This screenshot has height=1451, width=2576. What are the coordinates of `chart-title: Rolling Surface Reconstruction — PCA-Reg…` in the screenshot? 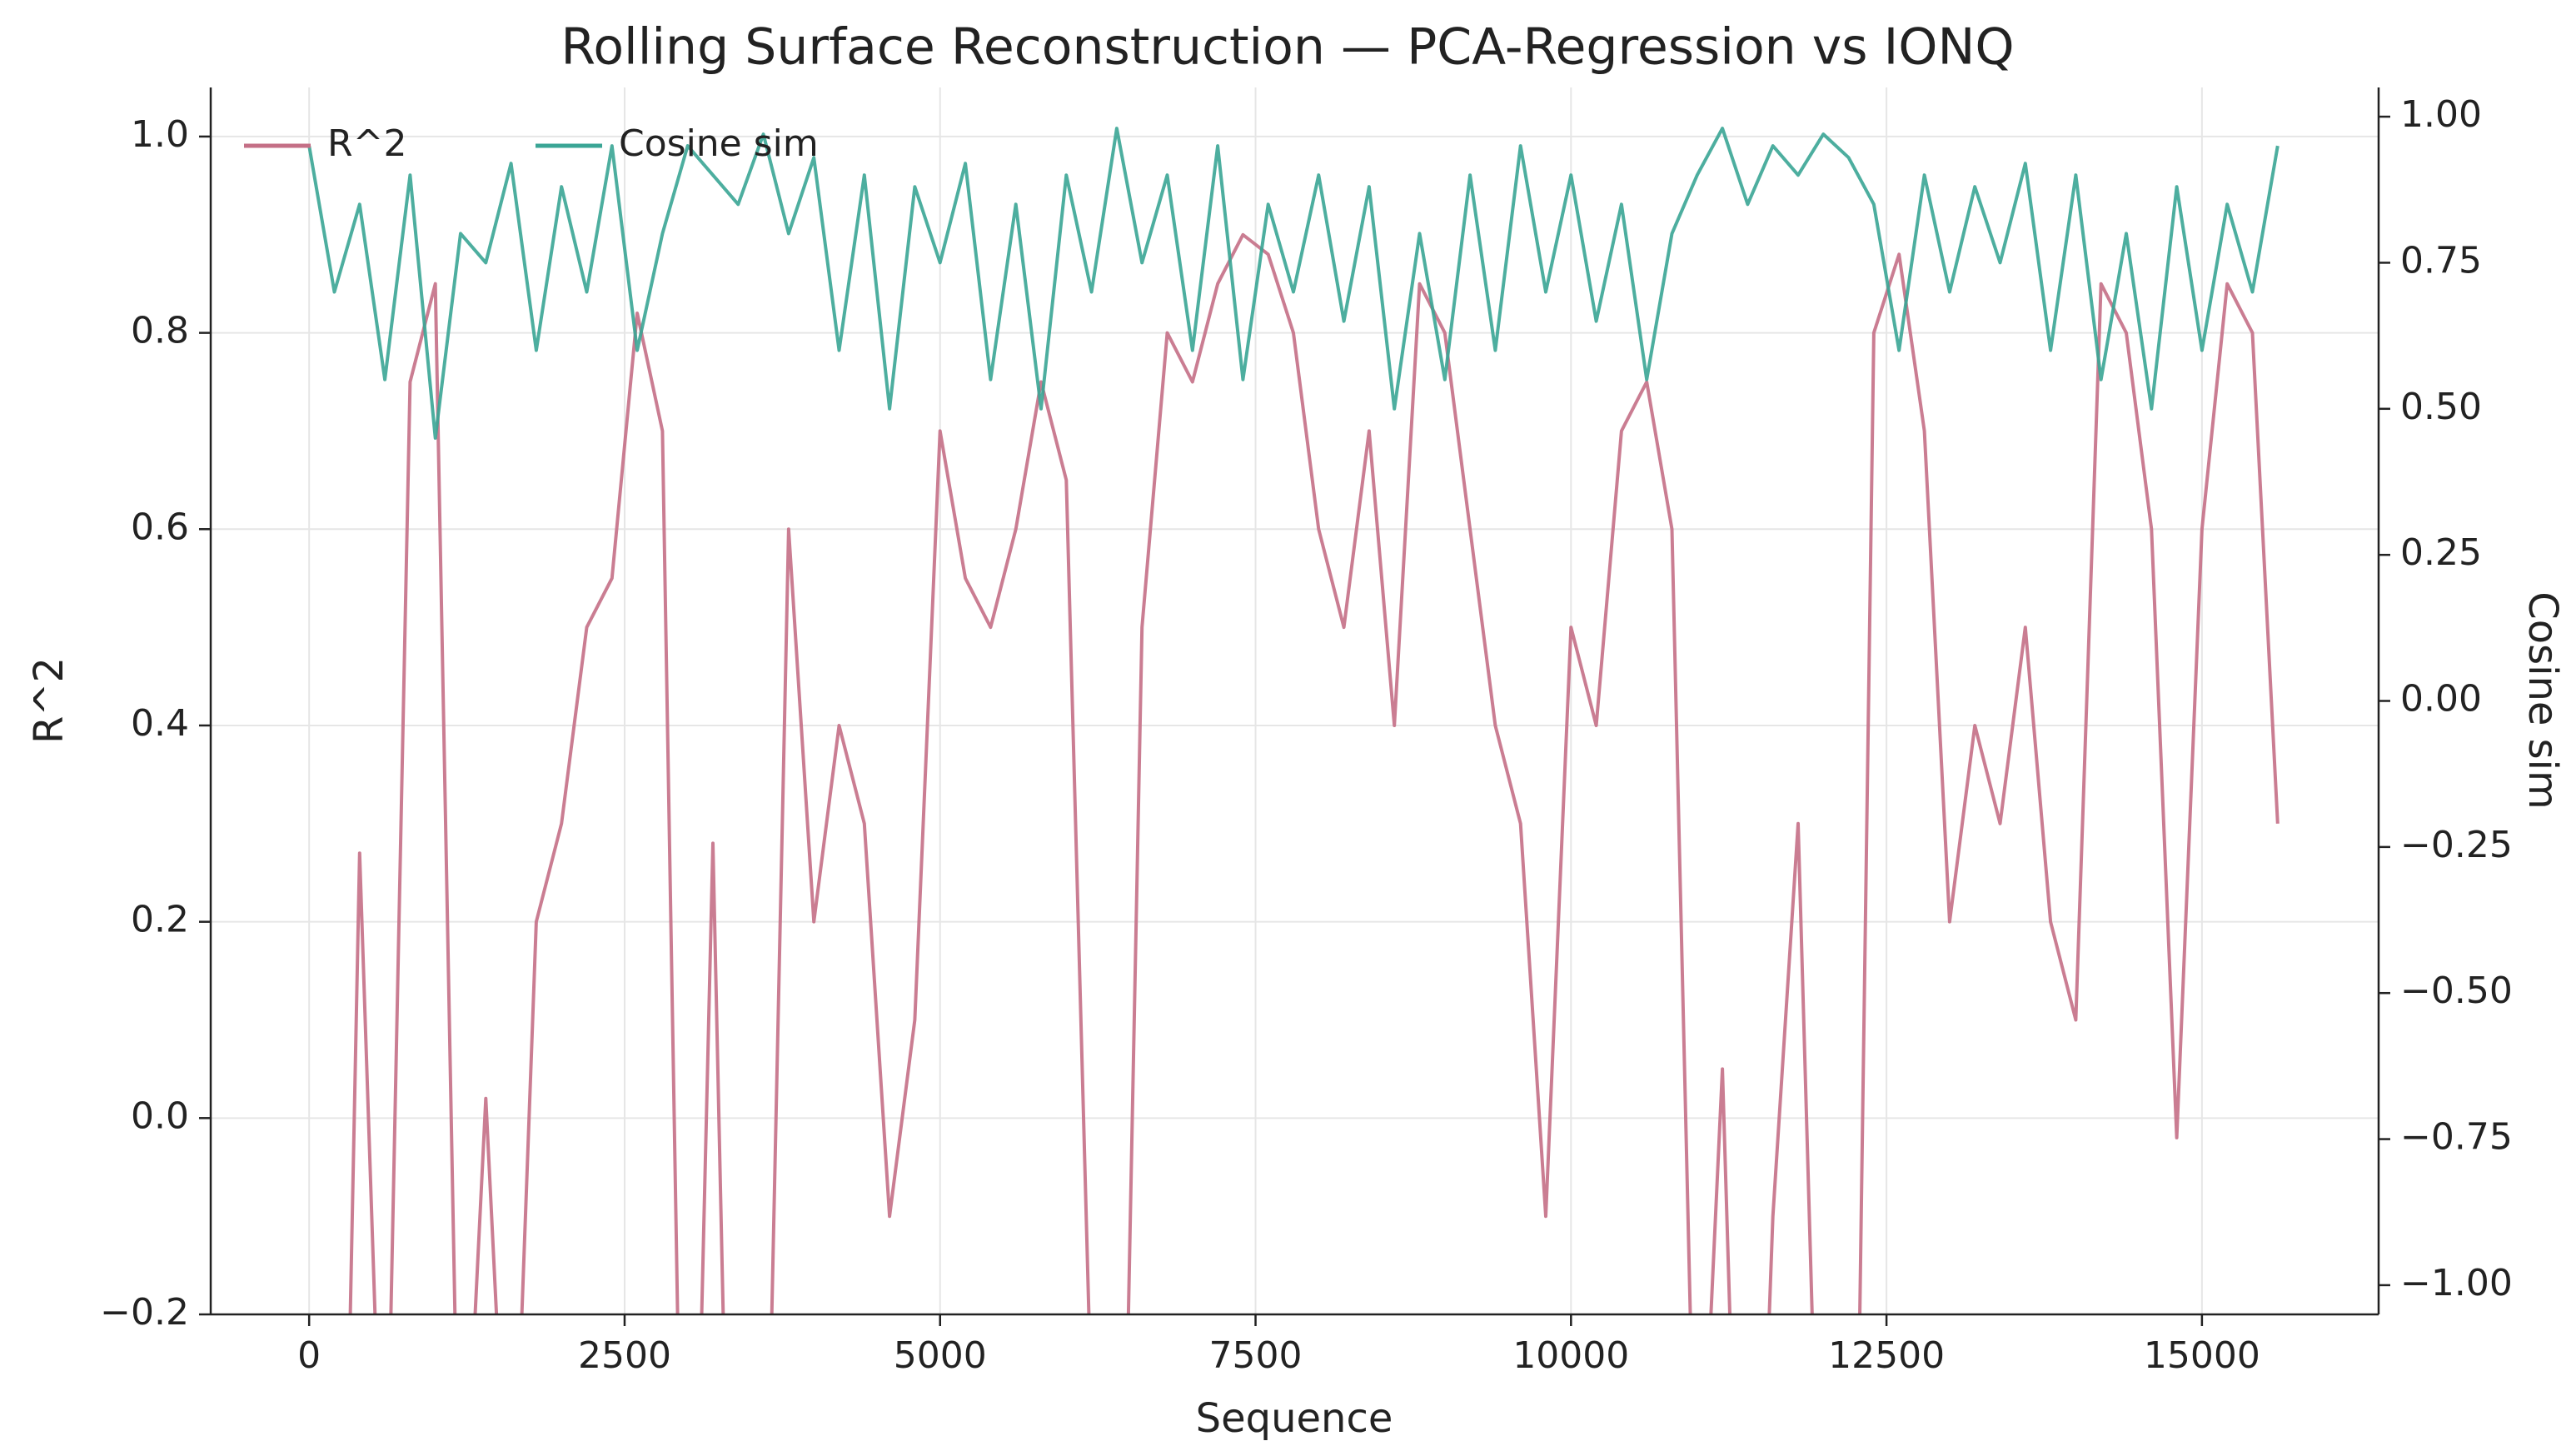 It's located at (1287, 47).